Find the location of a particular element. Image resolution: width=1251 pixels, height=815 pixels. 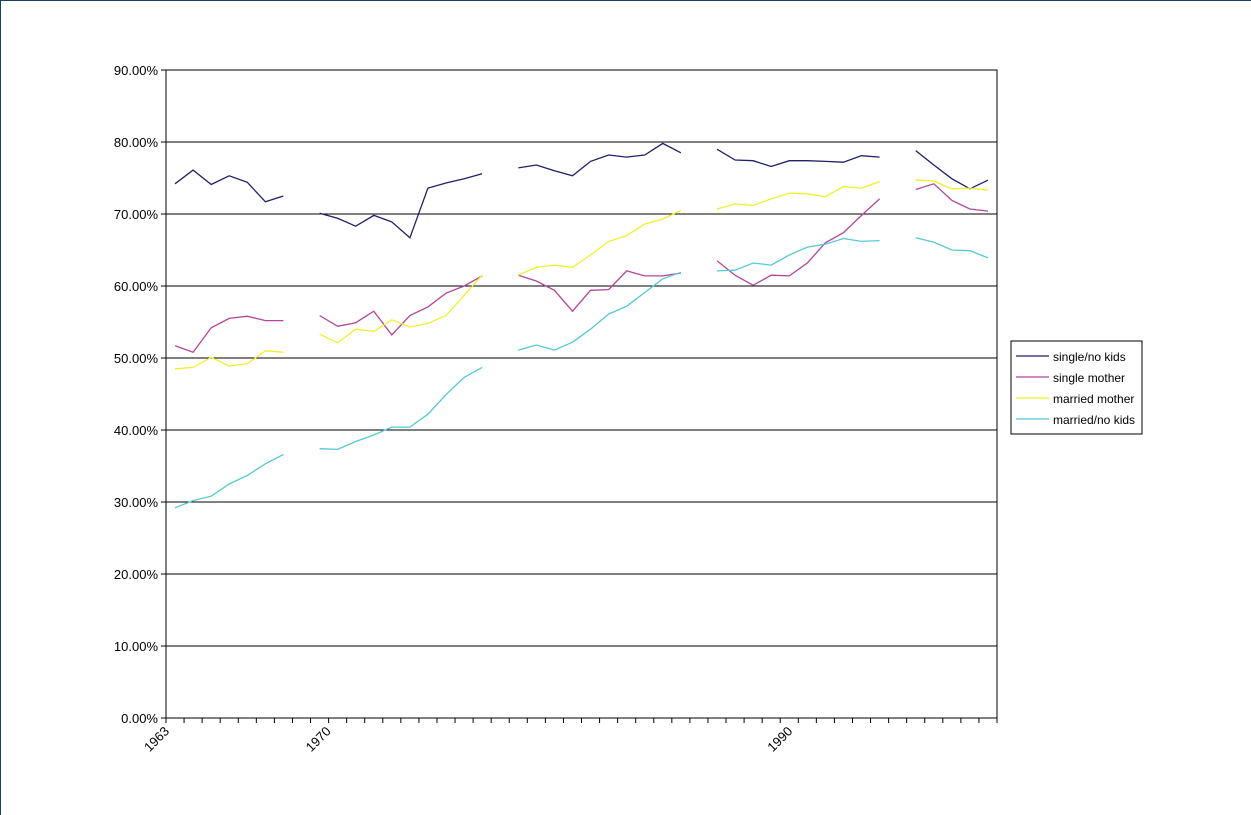

y-tick-label: 40.00% is located at coordinates (136, 430).